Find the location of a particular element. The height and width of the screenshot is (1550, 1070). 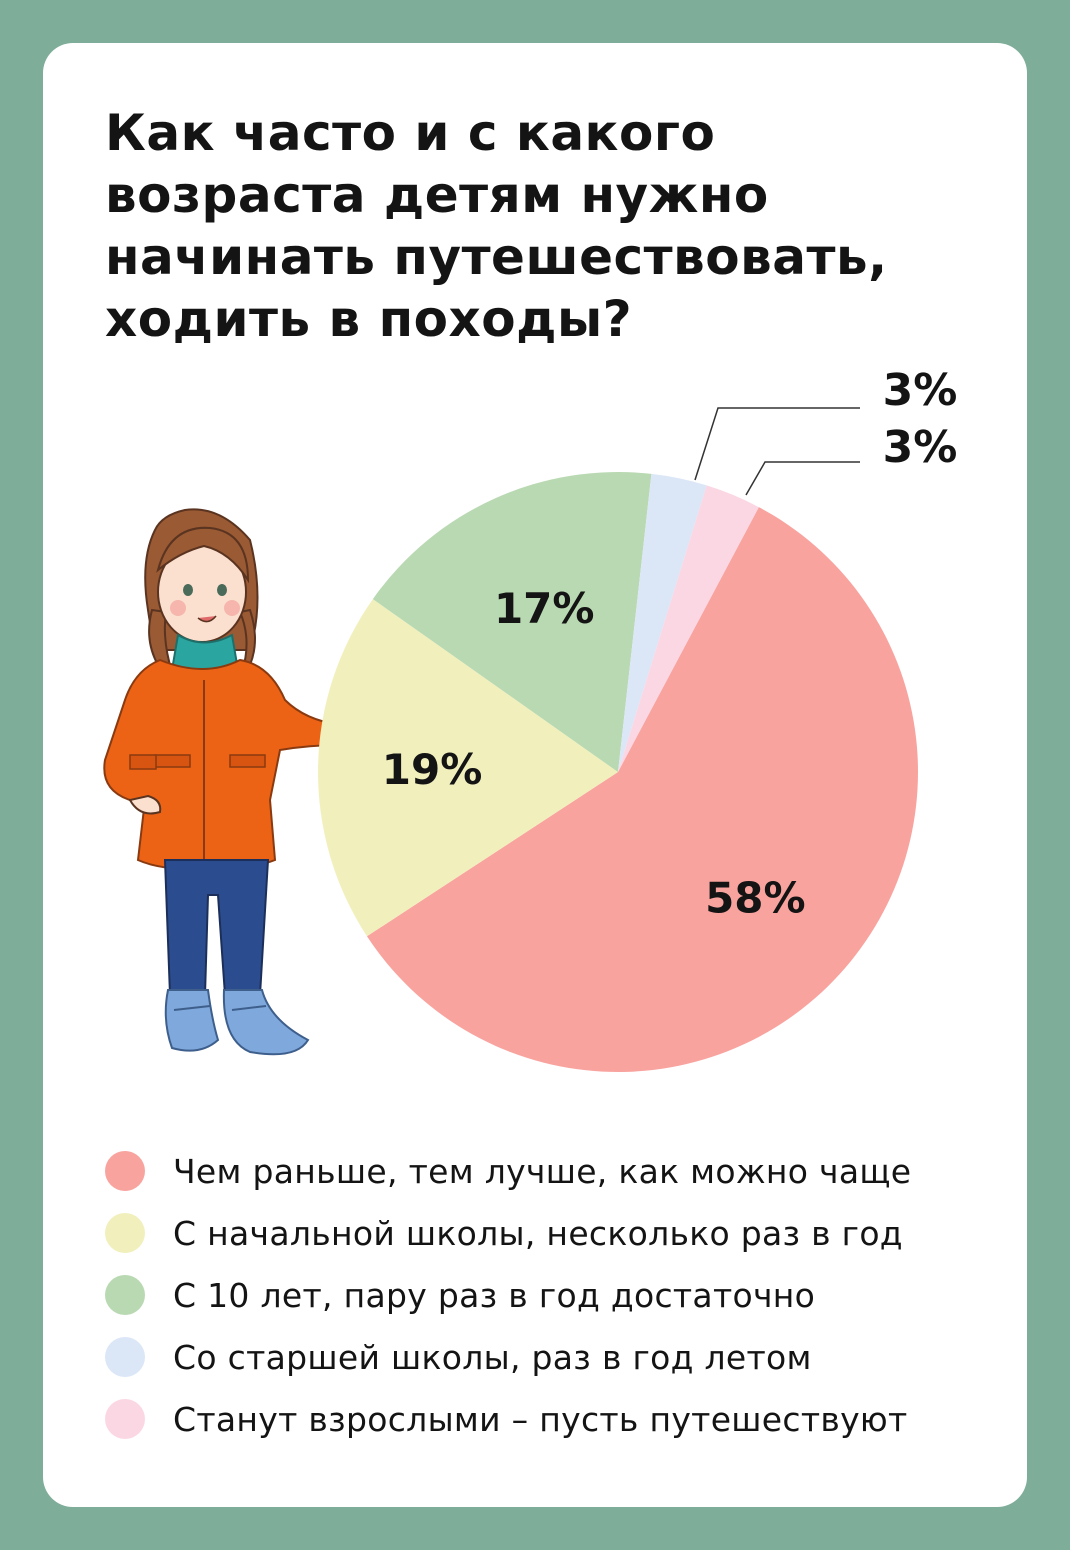

legend-item: Станут взрослыми – пусть путешествуют is located at coordinates (555, 1419).